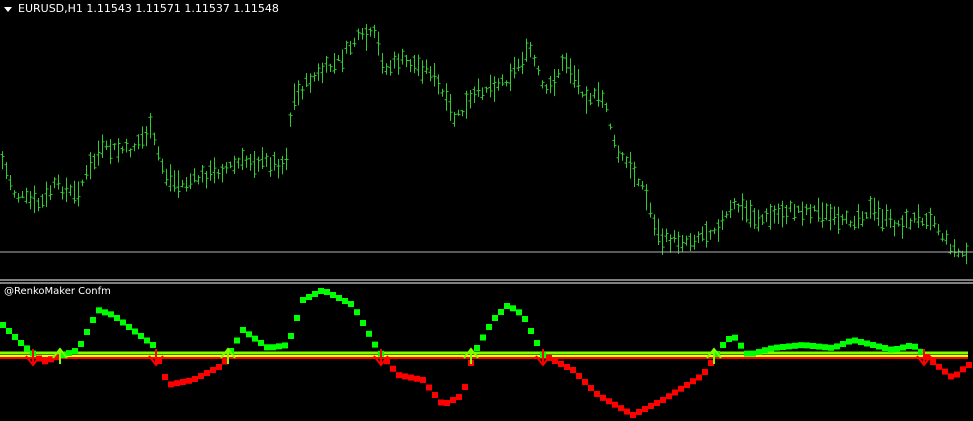 The height and width of the screenshot is (421, 973). Describe the element at coordinates (8, 9) in the screenshot. I see `dropdown-triangle-icon` at that location.